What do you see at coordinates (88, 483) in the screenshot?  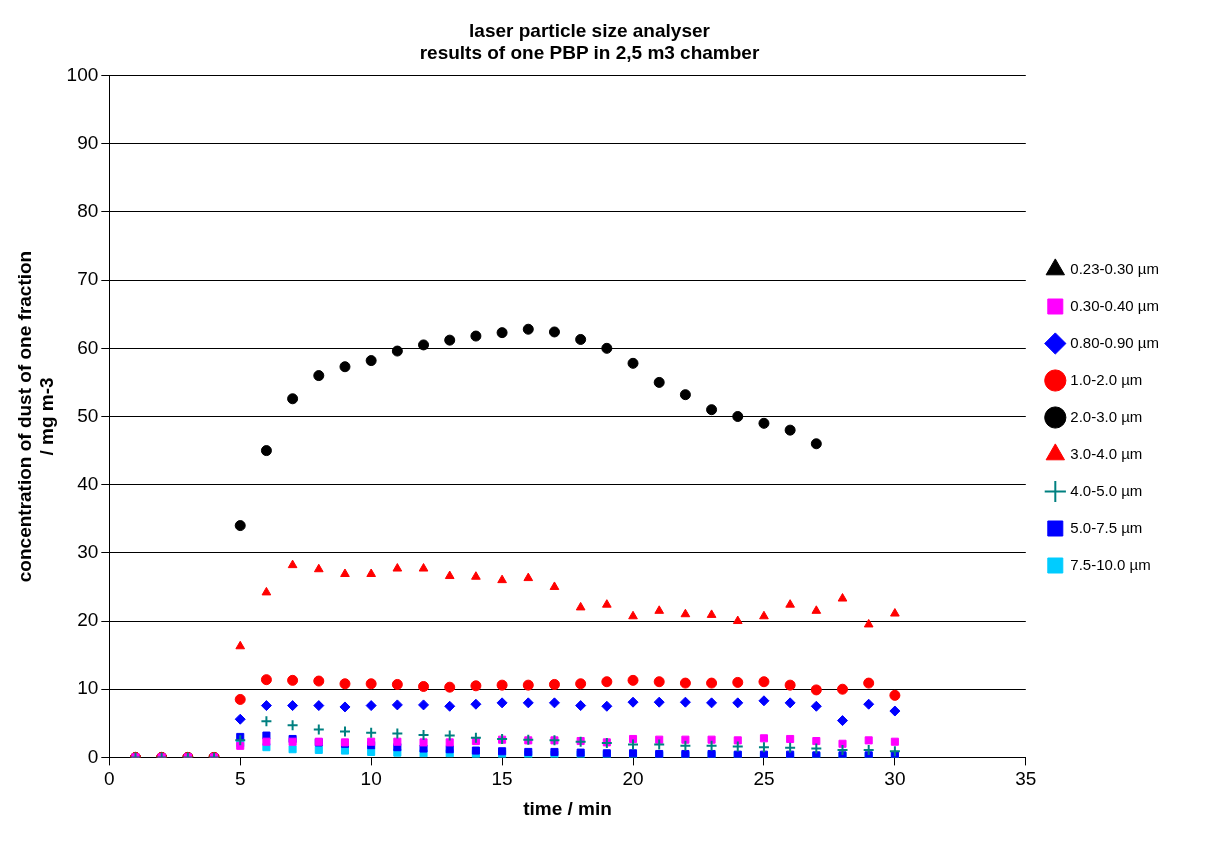 I see `y-tick-label: 40` at bounding box center [88, 483].